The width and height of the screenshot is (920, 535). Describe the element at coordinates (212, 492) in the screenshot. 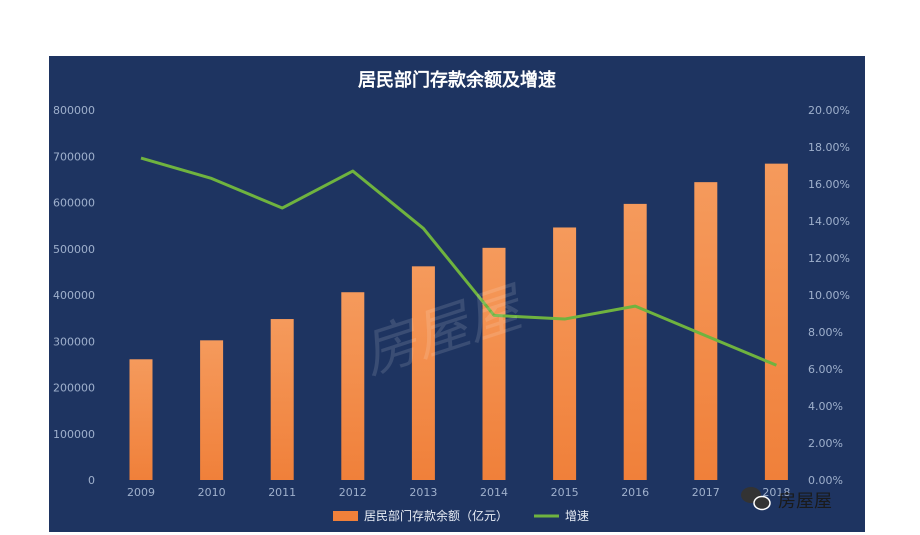

I see `x-tick-label: 2010` at that location.